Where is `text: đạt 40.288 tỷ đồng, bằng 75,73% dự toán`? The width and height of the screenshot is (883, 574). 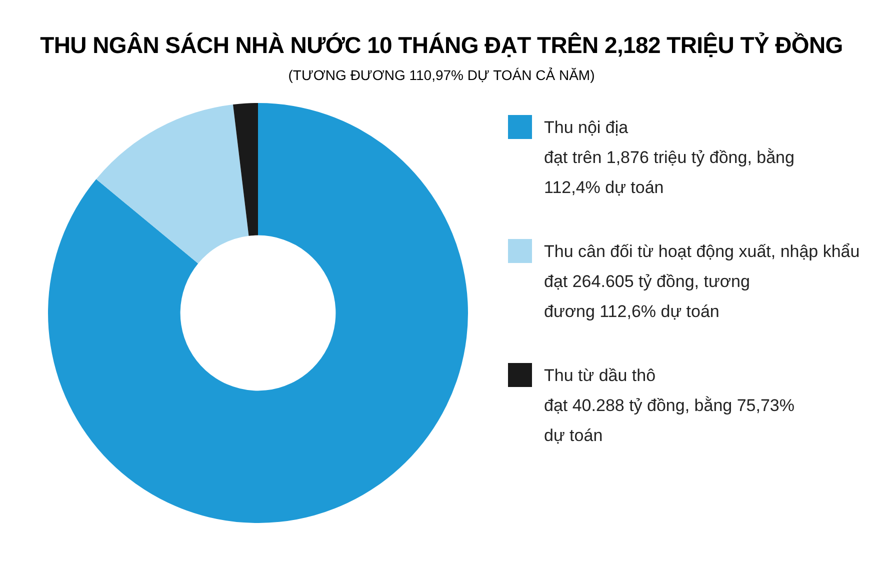 text: đạt 40.288 tỷ đồng, bằng 75,73% dự toán is located at coordinates (670, 421).